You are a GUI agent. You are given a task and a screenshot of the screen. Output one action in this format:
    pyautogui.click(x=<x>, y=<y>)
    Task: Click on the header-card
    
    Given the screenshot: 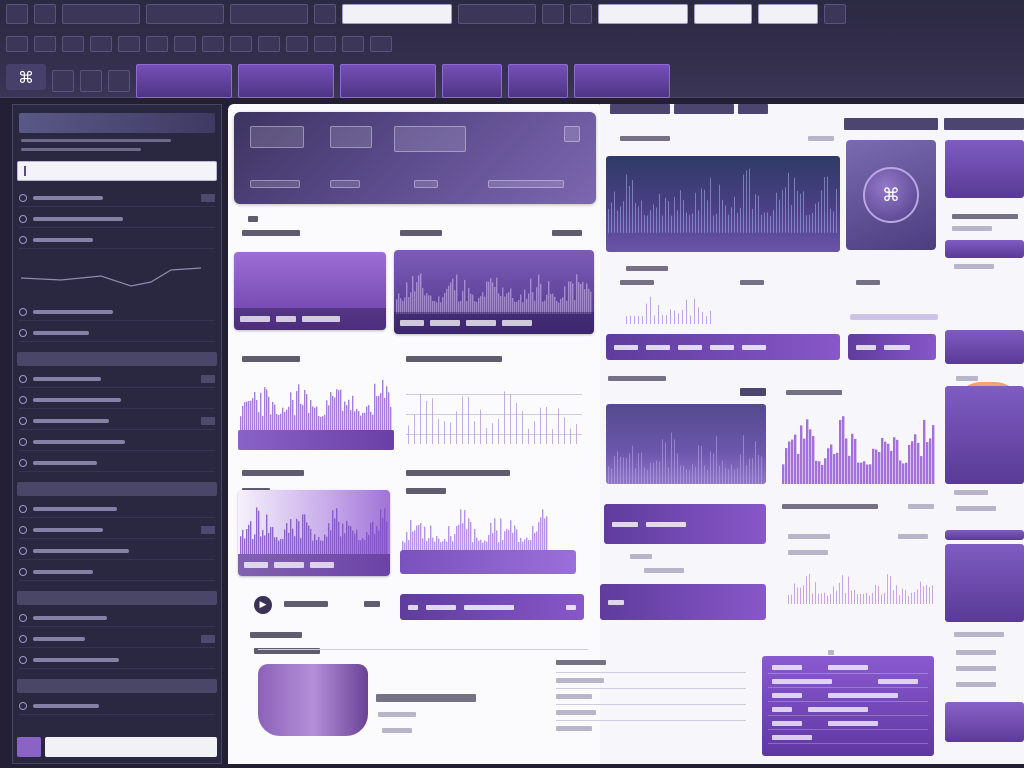 What is the action you would take?
    pyautogui.click(x=415, y=158)
    